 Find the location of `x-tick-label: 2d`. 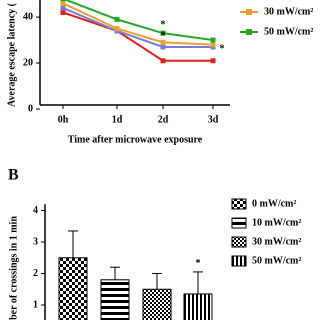

x-tick-label: 2d is located at coordinates (163, 119).